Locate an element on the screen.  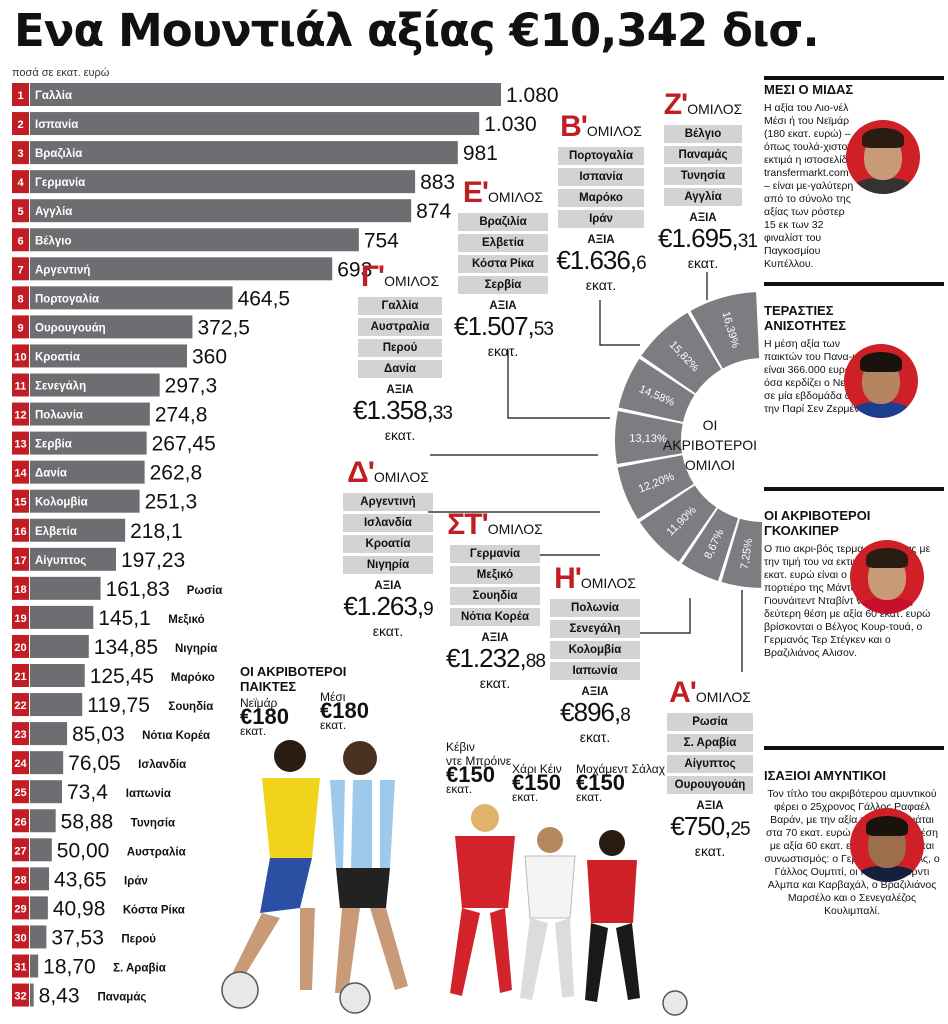
bar-row: 3 981 Βραζιλία is located at coordinates (255, 153).